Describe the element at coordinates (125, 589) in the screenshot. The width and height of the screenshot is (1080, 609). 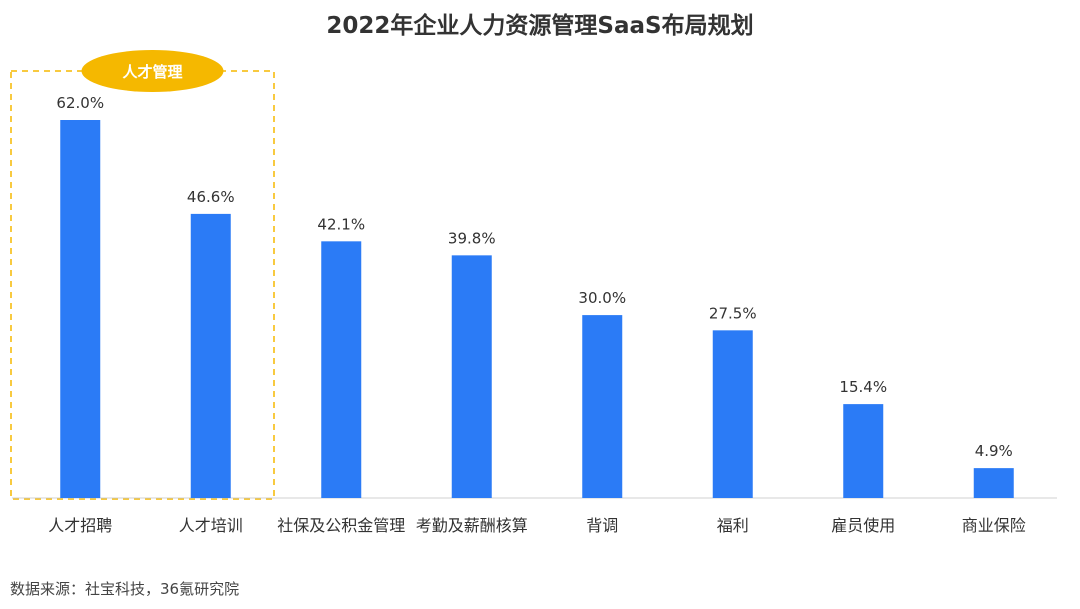
I see `source-note: 数据来源：社宝科技，36氪研究院` at that location.